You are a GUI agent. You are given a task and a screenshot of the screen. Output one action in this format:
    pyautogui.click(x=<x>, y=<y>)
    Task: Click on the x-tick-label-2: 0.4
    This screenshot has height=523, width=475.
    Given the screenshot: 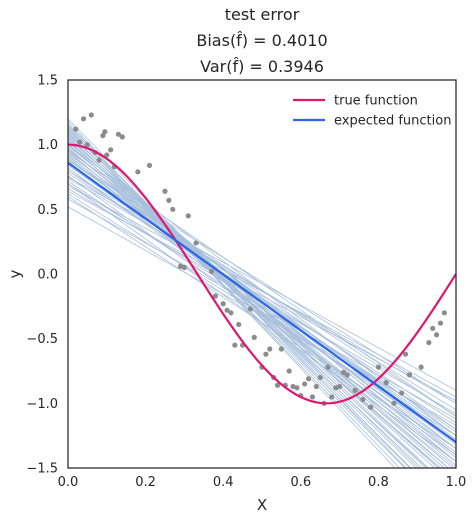 What is the action you would take?
    pyautogui.click(x=223, y=482)
    